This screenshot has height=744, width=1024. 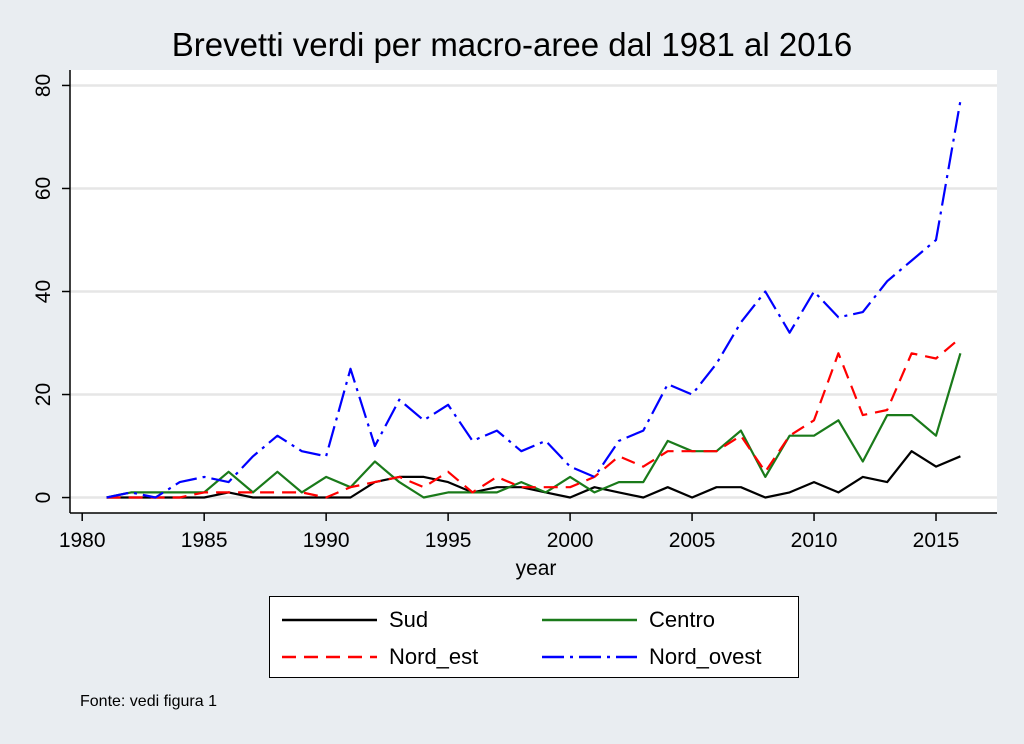 What do you see at coordinates (148, 701) in the screenshot?
I see `source-note: Fonte: vedi figura 1` at bounding box center [148, 701].